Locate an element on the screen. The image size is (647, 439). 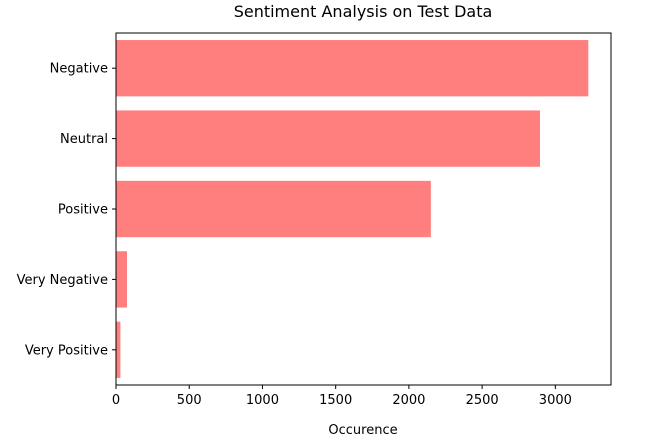
bar-neutral is located at coordinates (328, 138).